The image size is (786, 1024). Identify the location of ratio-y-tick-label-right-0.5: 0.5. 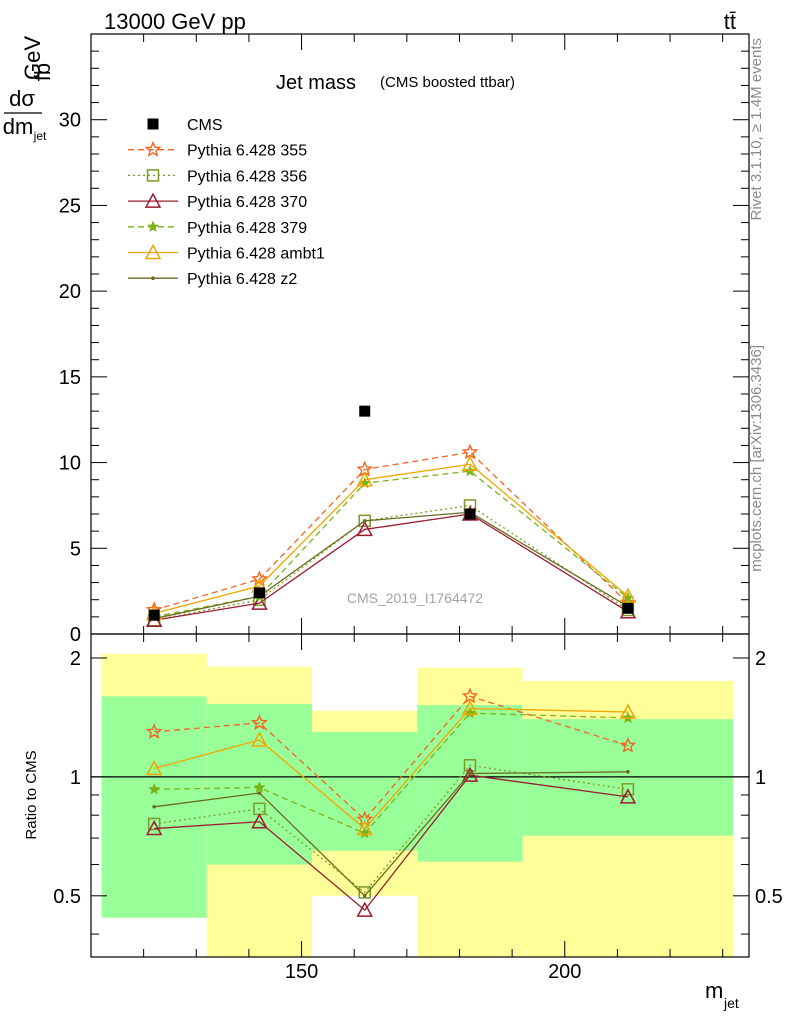
(769, 897).